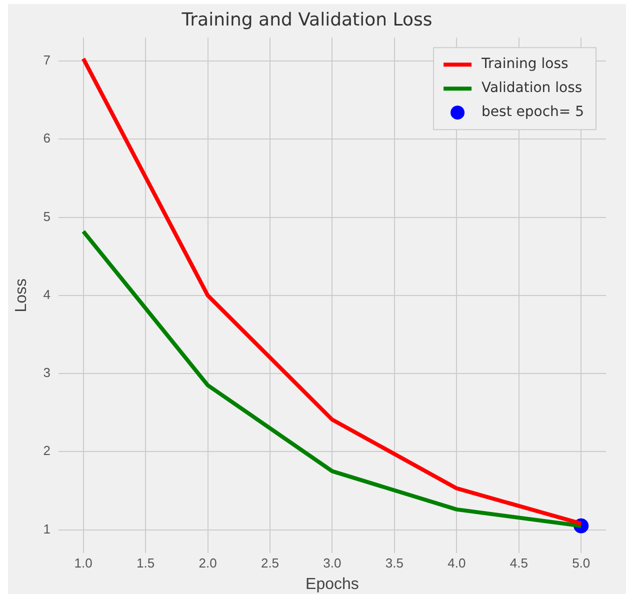  I want to click on y-tick-label: 5, so click(46, 216).